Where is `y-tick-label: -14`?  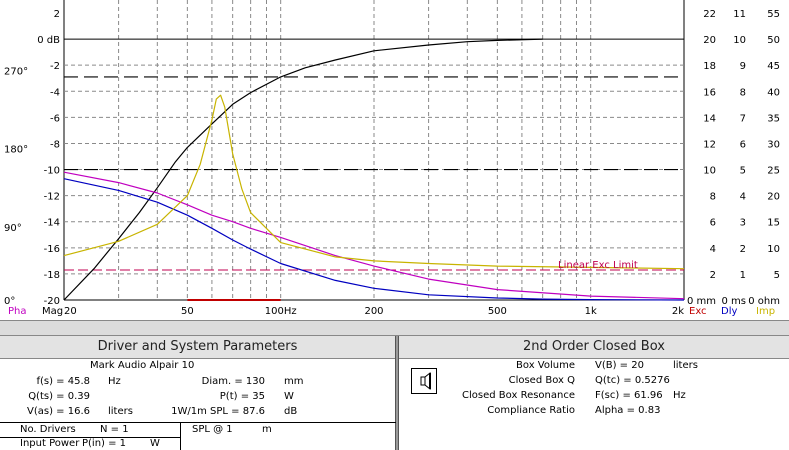 y-tick-label: -14 is located at coordinates (52, 223).